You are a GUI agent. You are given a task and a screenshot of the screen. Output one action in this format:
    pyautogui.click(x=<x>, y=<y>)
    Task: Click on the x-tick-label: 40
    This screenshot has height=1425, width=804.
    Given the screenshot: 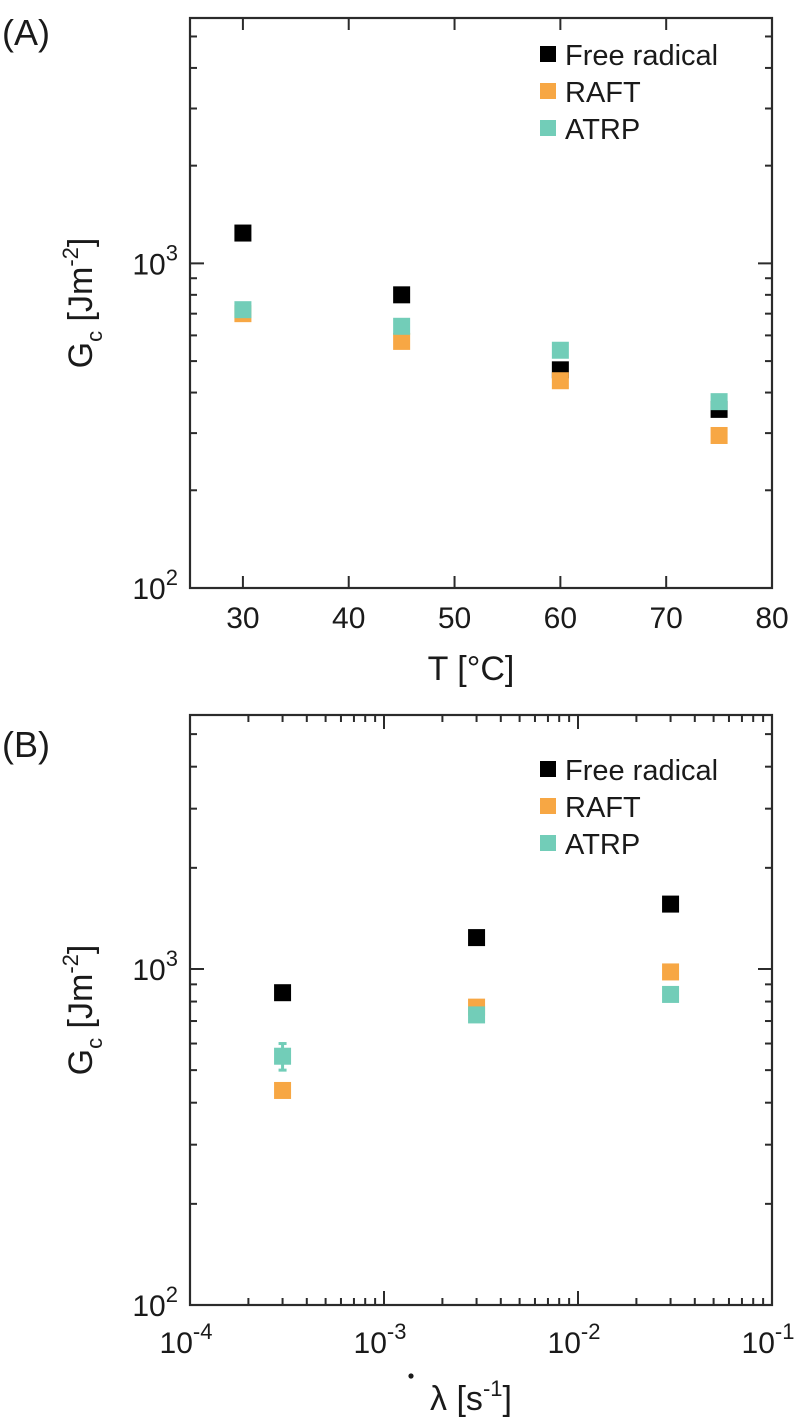 What is the action you would take?
    pyautogui.click(x=348, y=618)
    